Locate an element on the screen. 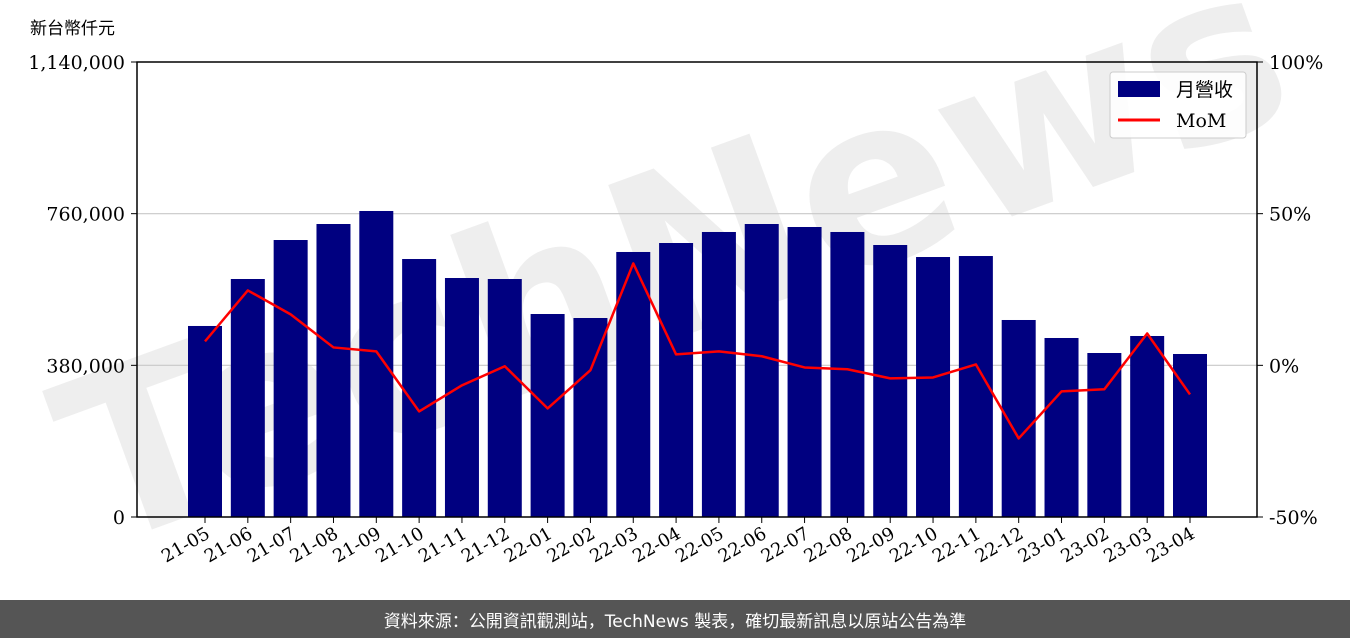 Image resolution: width=1350 pixels, height=638 pixels. legend: 月營收 MoM is located at coordinates (1178, 105).